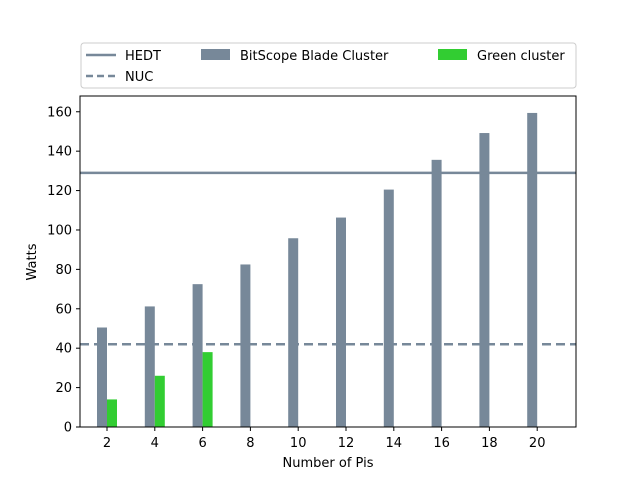 This screenshot has height=480, width=640. What do you see at coordinates (346, 443) in the screenshot?
I see `x-tick-label-12: 12` at bounding box center [346, 443].